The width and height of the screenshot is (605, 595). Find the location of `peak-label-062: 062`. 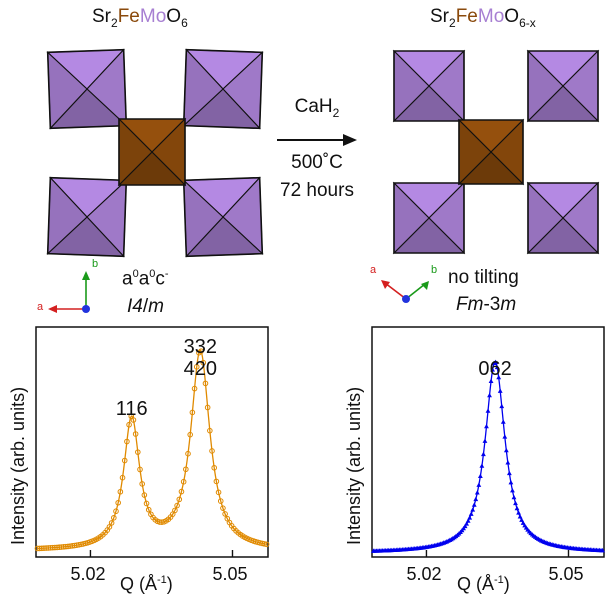

peak-label-062: 062 is located at coordinates (495, 369).